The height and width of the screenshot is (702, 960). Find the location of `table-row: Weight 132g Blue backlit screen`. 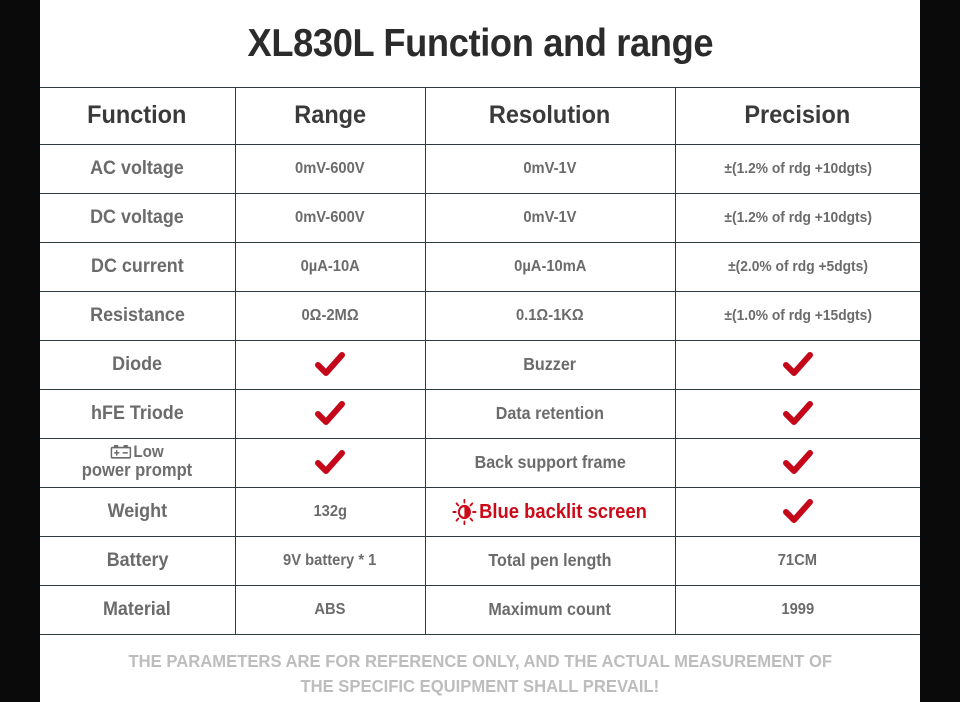

table-row: Weight 132g Blue backlit screen is located at coordinates (480, 512).